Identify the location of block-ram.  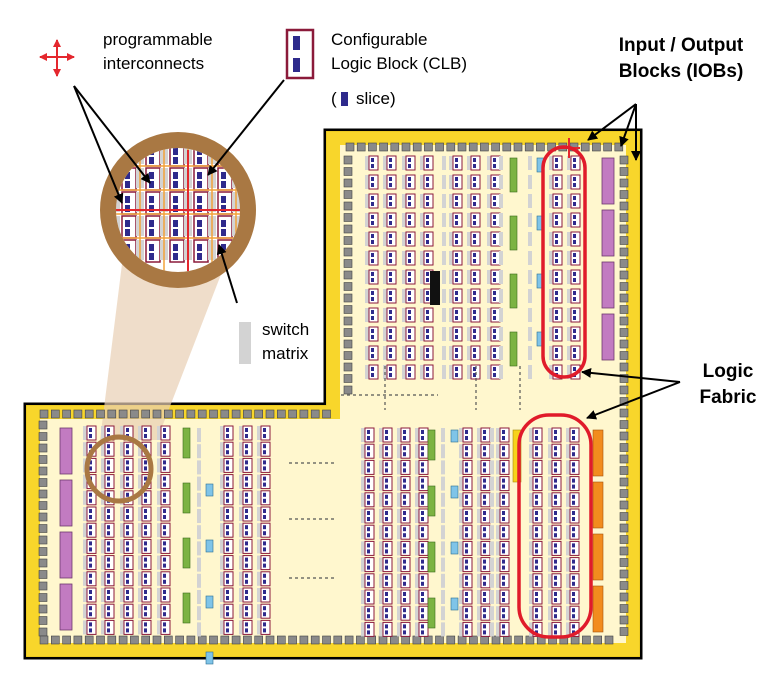
(66, 451).